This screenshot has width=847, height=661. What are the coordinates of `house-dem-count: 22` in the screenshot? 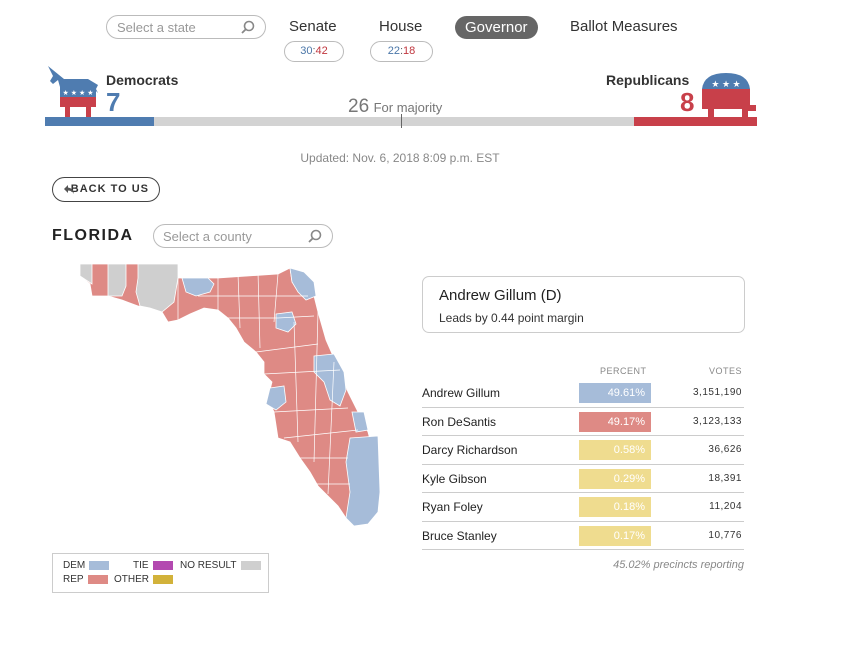 It's located at (393, 51).